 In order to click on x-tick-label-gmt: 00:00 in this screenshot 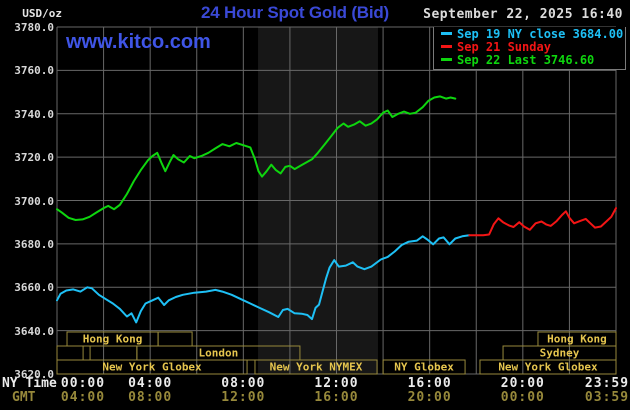, I will do `click(522, 397)`.